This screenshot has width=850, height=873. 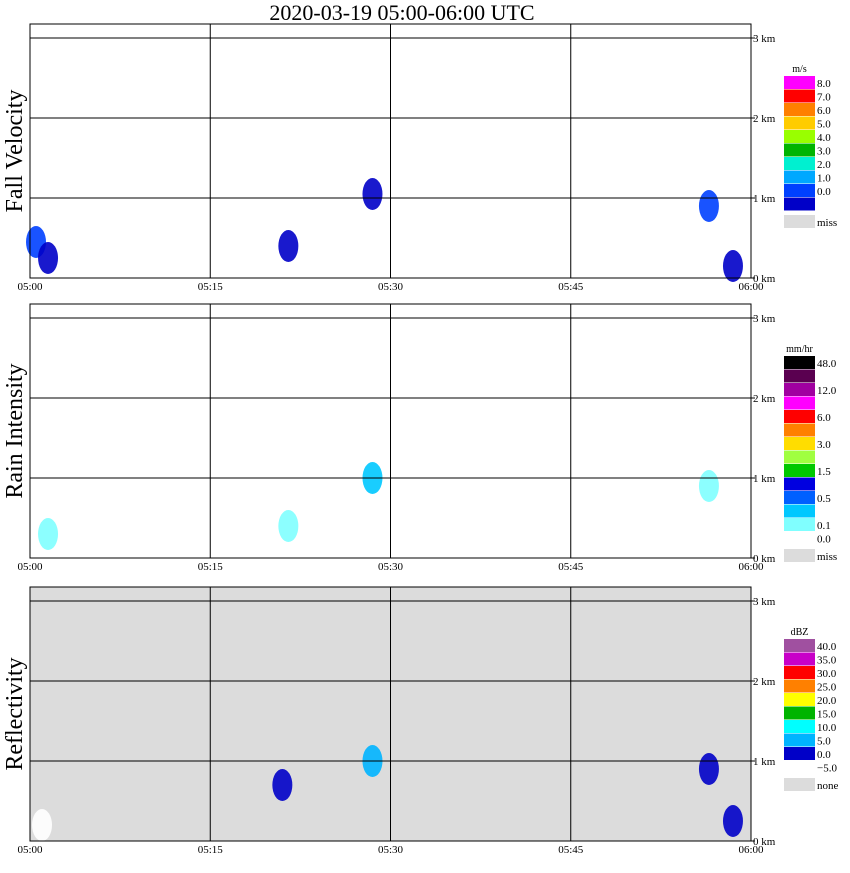 I want to click on legend-unit: dBZ, so click(x=800, y=632).